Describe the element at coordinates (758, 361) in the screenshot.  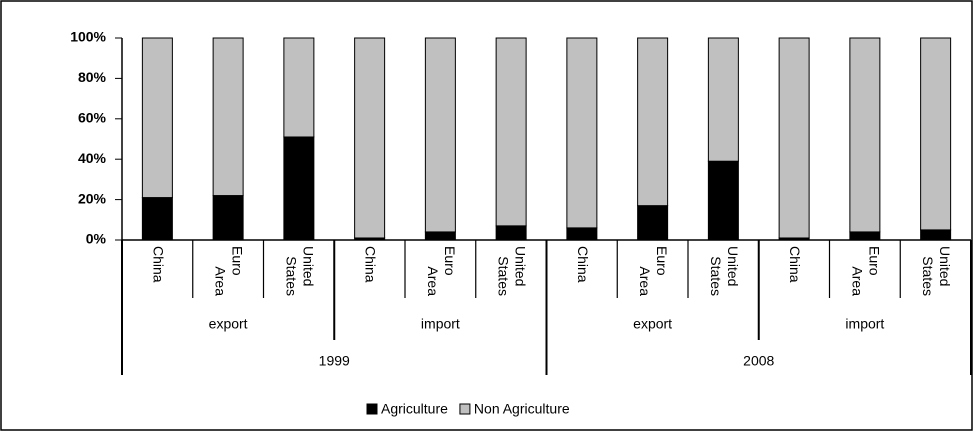
I see `year-label: 2008` at that location.